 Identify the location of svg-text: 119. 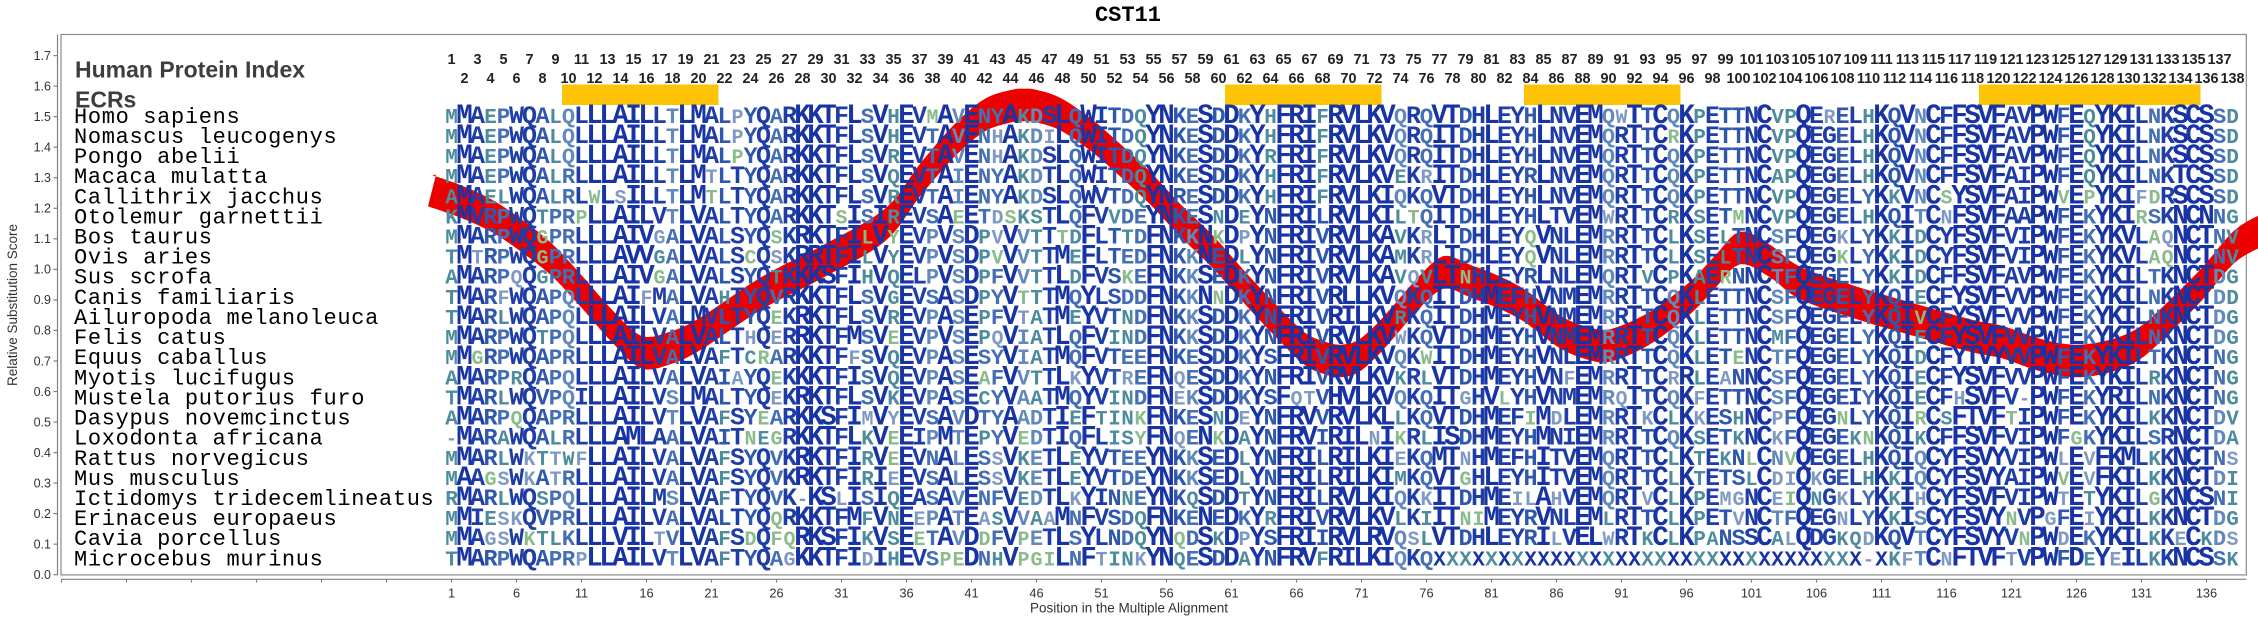
(1985, 60).